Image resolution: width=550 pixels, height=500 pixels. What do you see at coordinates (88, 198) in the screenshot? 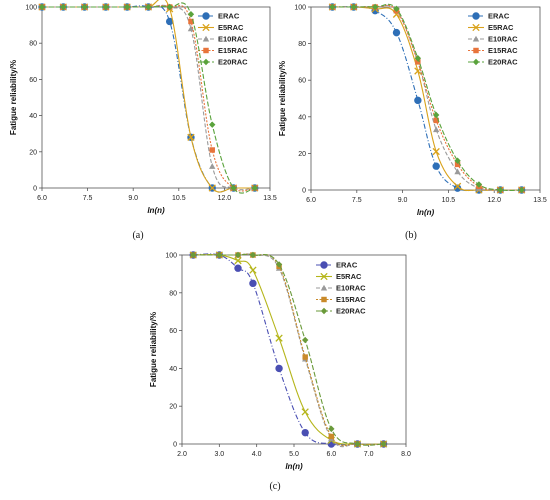
I see `x-tick-label: 7.5` at bounding box center [88, 198].